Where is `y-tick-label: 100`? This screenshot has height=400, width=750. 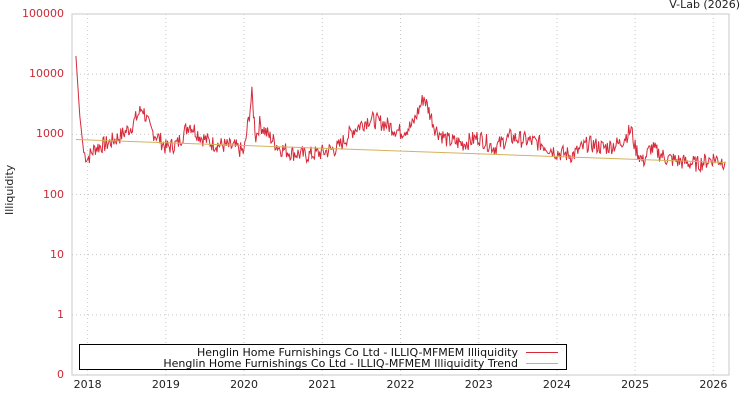
y-tick-label: 100 is located at coordinates (53, 194).